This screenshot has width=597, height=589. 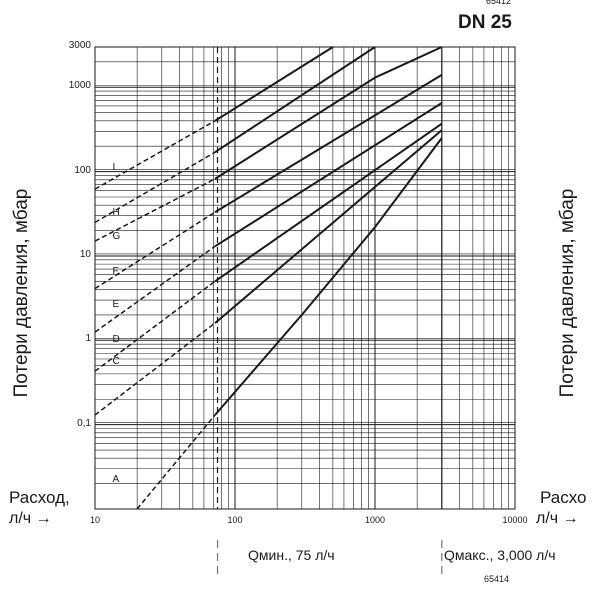 What do you see at coordinates (176, 462) in the screenshot?
I see `curve-a-dashed` at bounding box center [176, 462].